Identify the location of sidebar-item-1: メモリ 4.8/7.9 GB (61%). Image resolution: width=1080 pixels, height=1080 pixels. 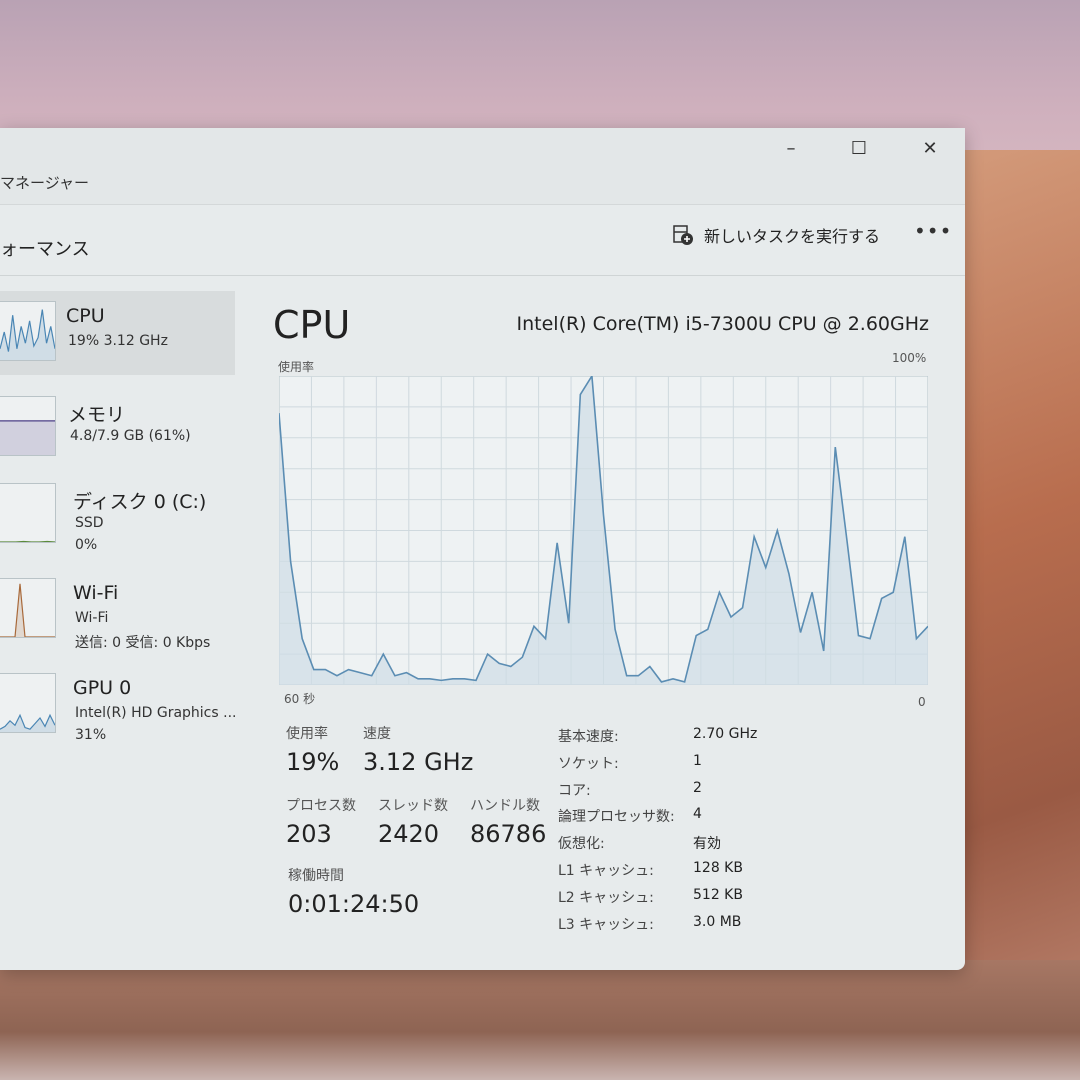
(117, 428).